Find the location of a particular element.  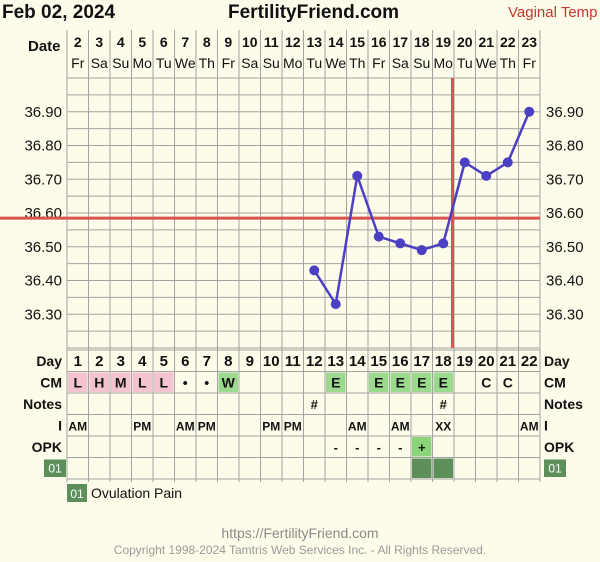

y-tick-label-left: 36.80 is located at coordinates (43, 146).